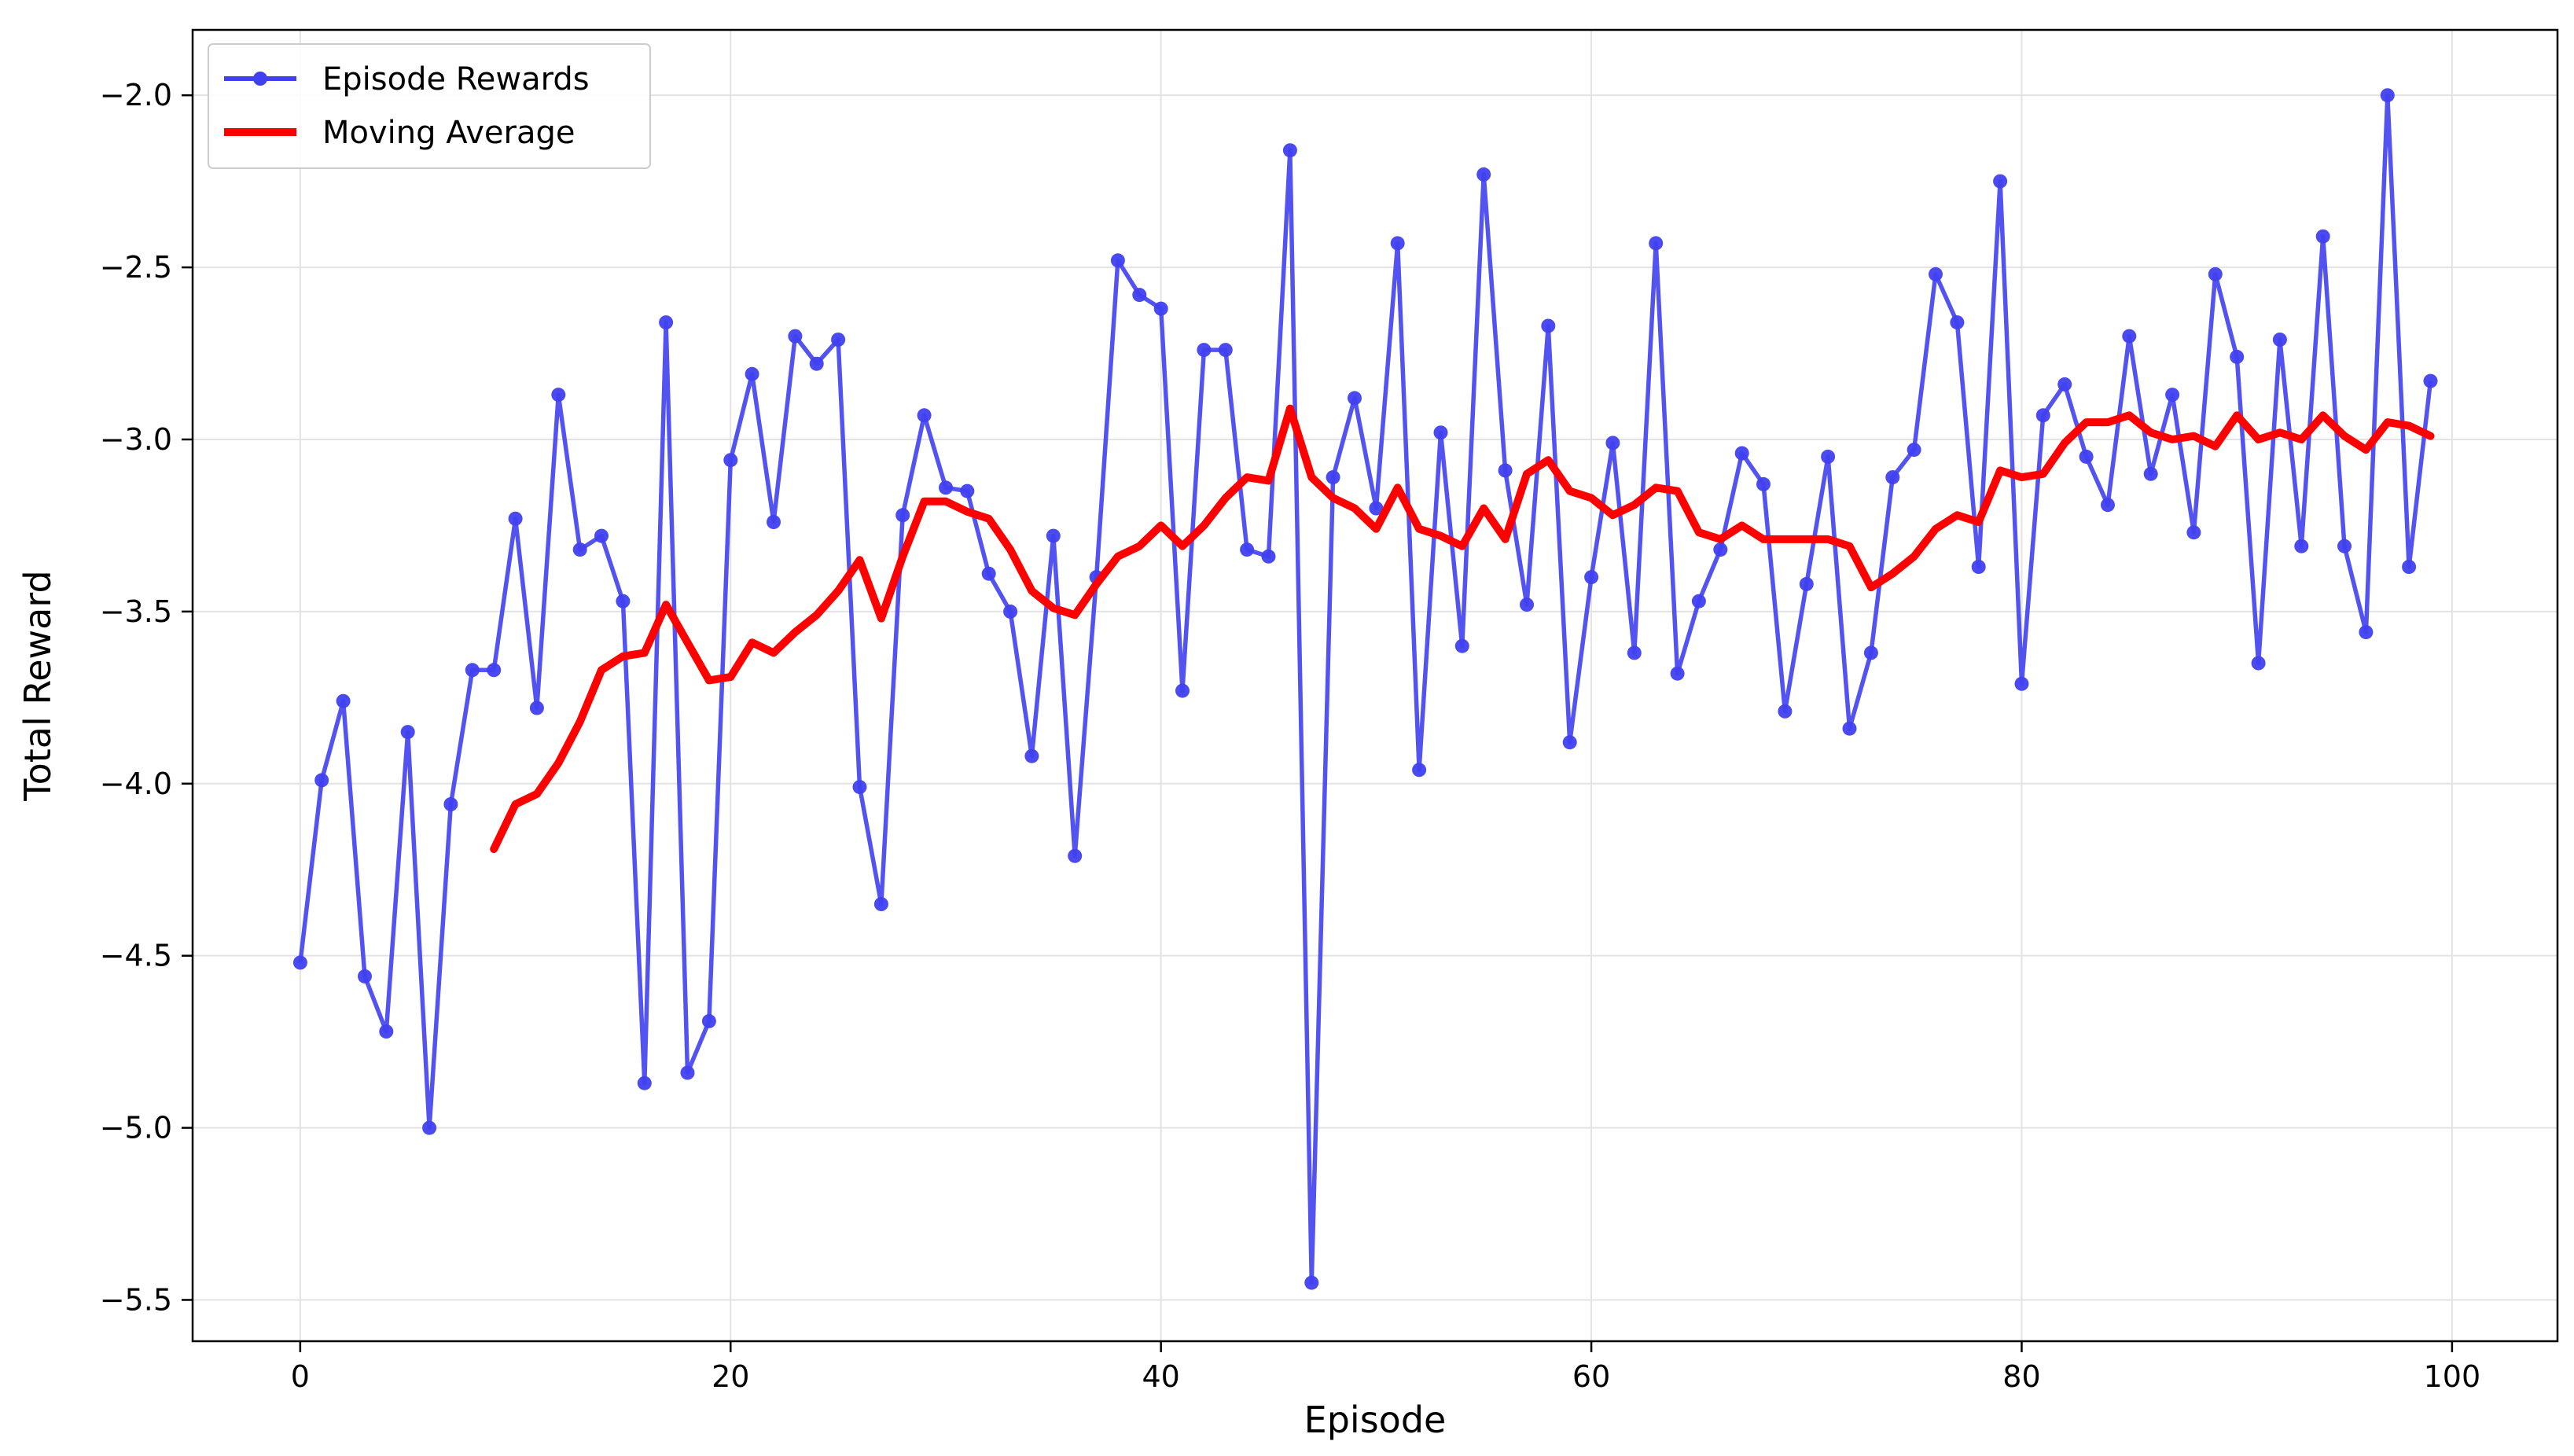 Image resolution: width=2574 pixels, height=1456 pixels. Describe the element at coordinates (136, 95) in the screenshot. I see `y-tick-label: −2.0` at that location.